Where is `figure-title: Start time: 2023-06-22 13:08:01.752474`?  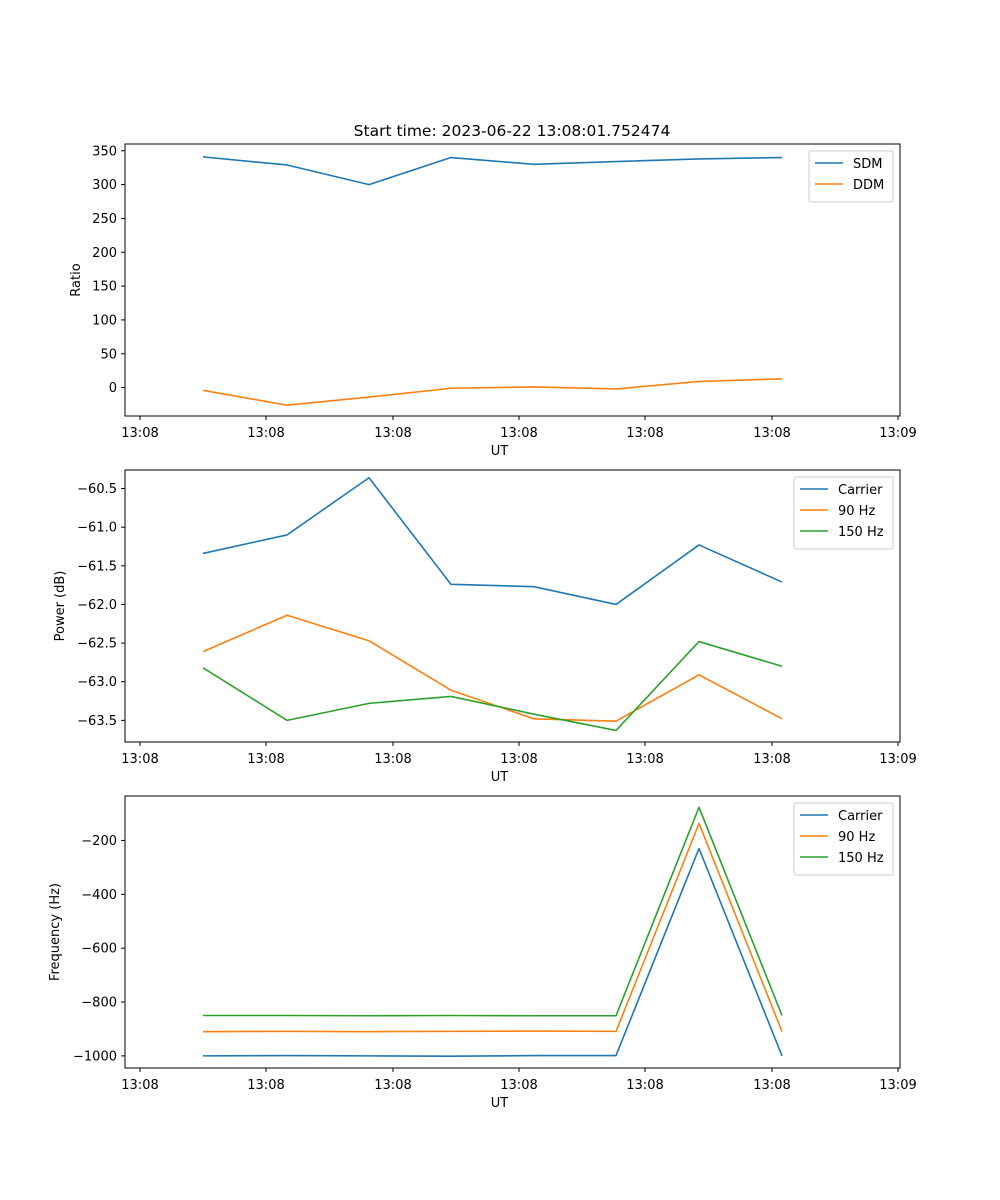
figure-title: Start time: 2023-06-22 13:08:01.752474 is located at coordinates (512, 131).